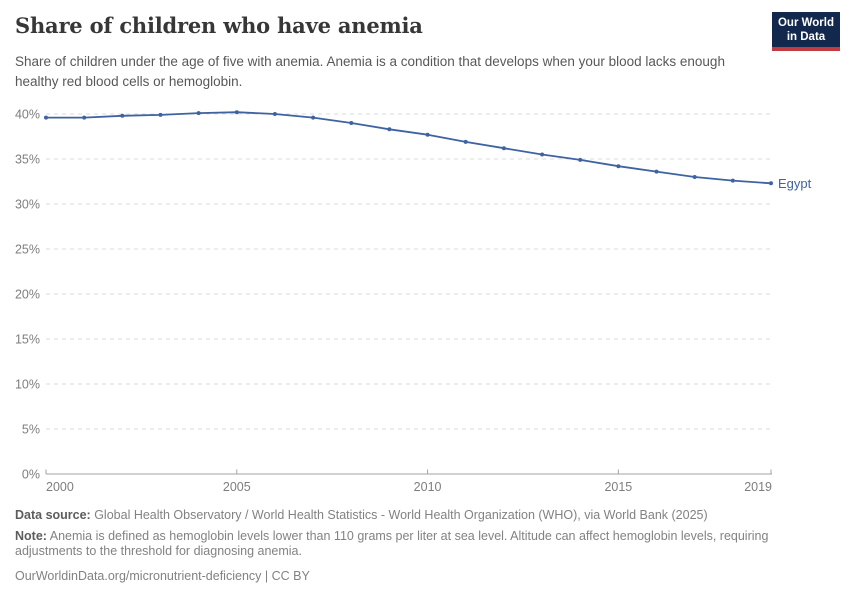 This screenshot has height=600, width=850. I want to click on y-tick-label: 15%, so click(27, 340).